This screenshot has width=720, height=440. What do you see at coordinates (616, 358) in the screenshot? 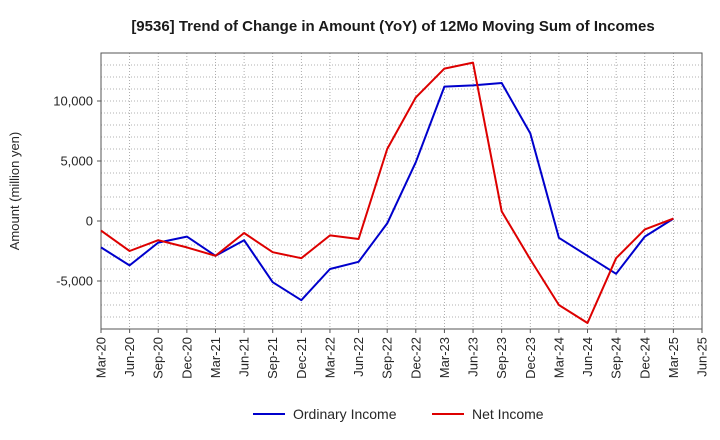
I see `x-tick-label: Sep-24` at bounding box center [616, 358].